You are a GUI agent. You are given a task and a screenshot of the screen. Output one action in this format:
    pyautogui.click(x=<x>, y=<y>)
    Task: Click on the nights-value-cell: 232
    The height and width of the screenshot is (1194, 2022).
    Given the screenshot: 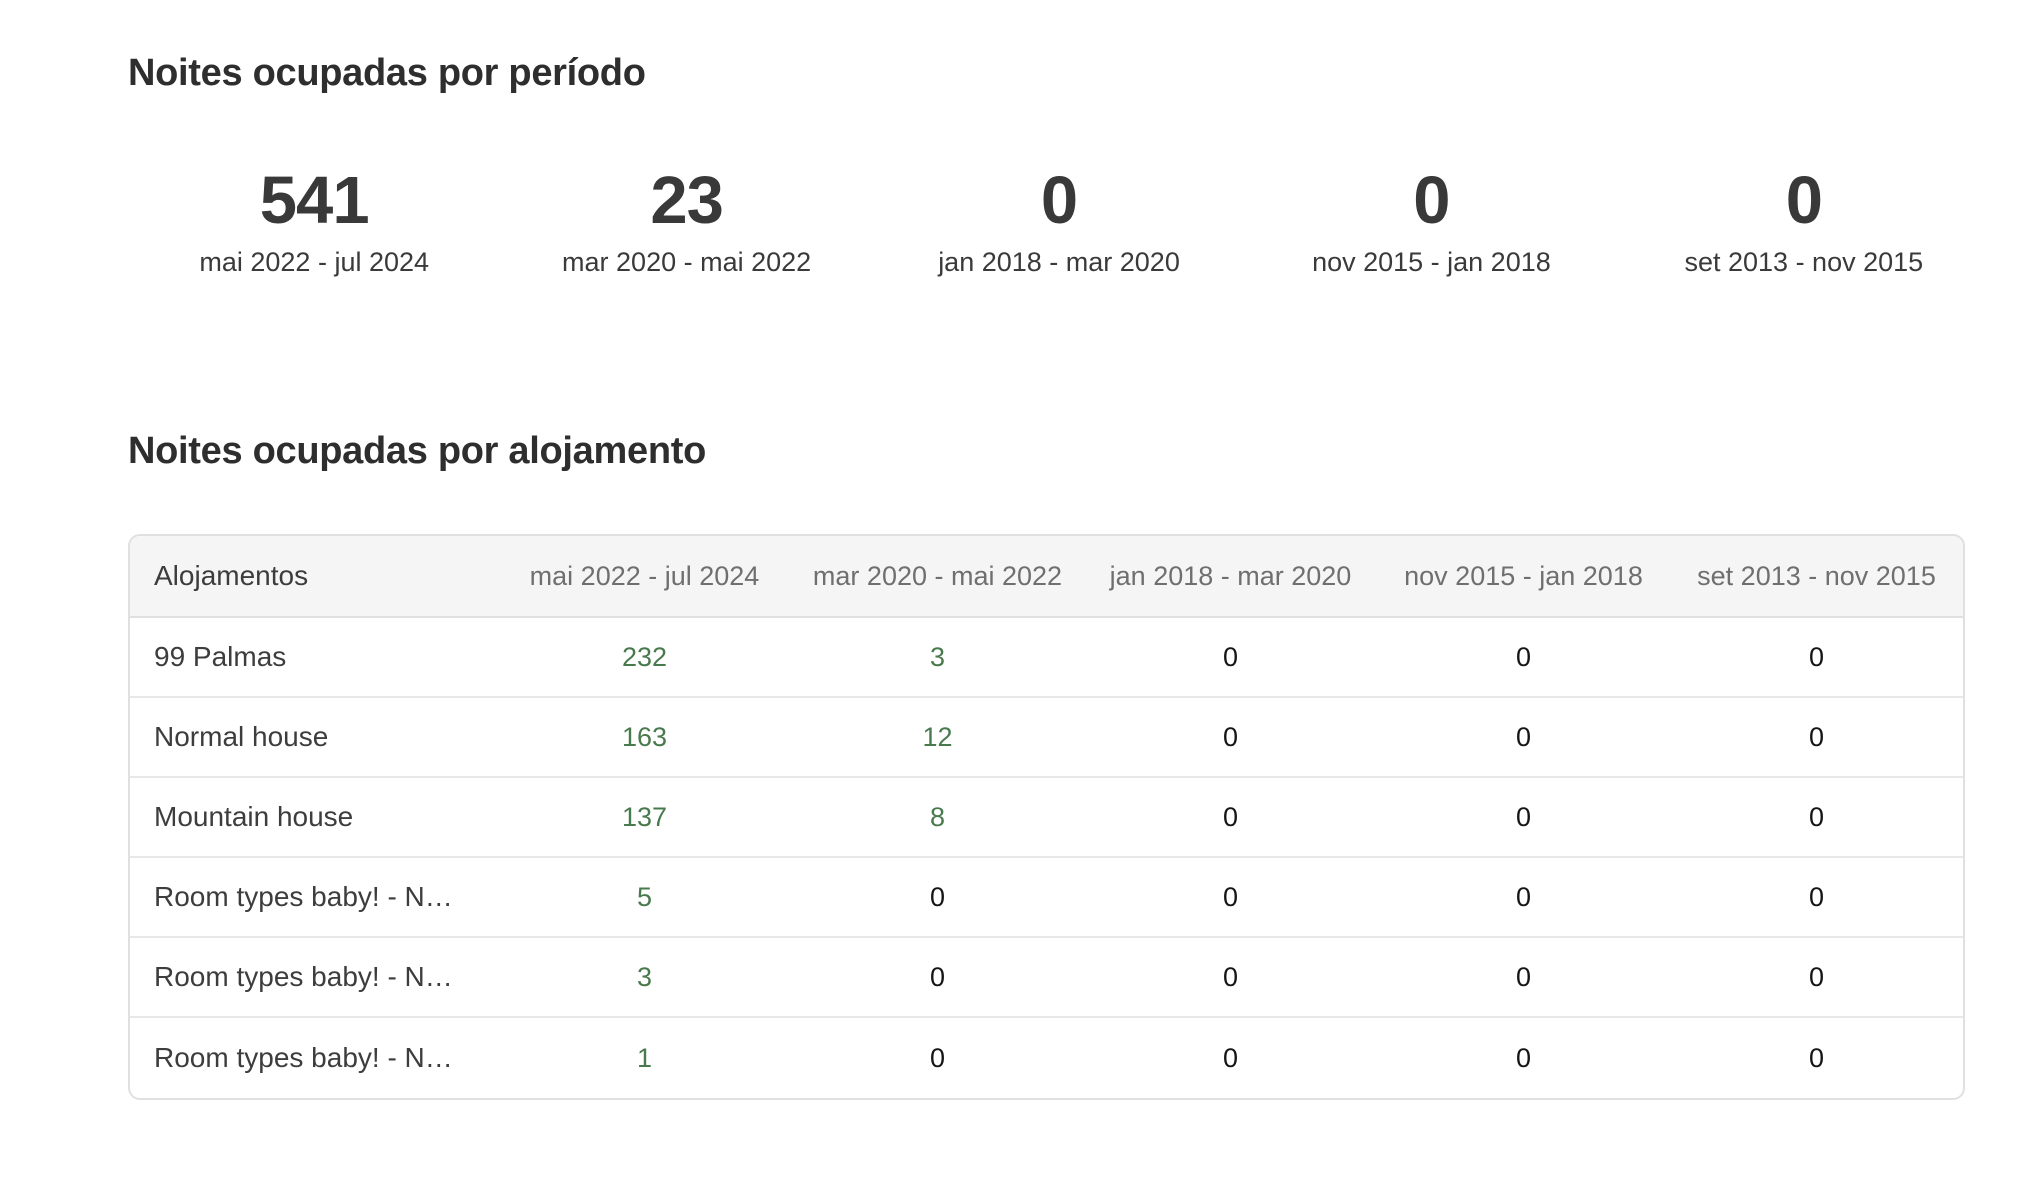 What is the action you would take?
    pyautogui.click(x=644, y=656)
    